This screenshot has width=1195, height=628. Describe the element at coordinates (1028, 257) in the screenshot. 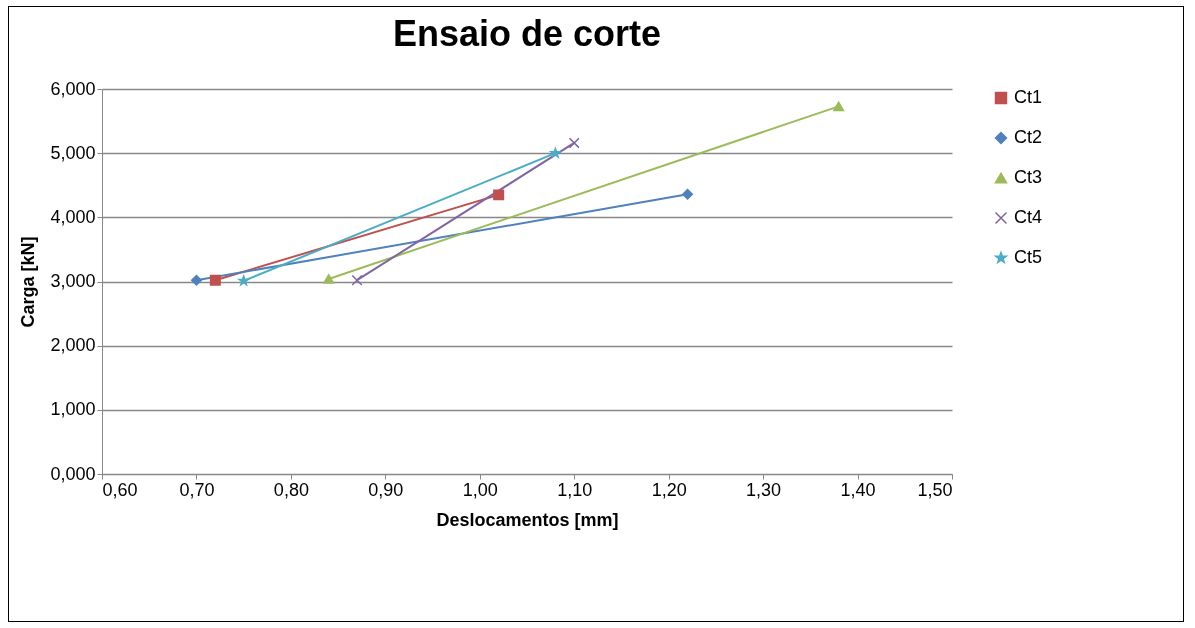

I see `legend-label: Ct5` at that location.